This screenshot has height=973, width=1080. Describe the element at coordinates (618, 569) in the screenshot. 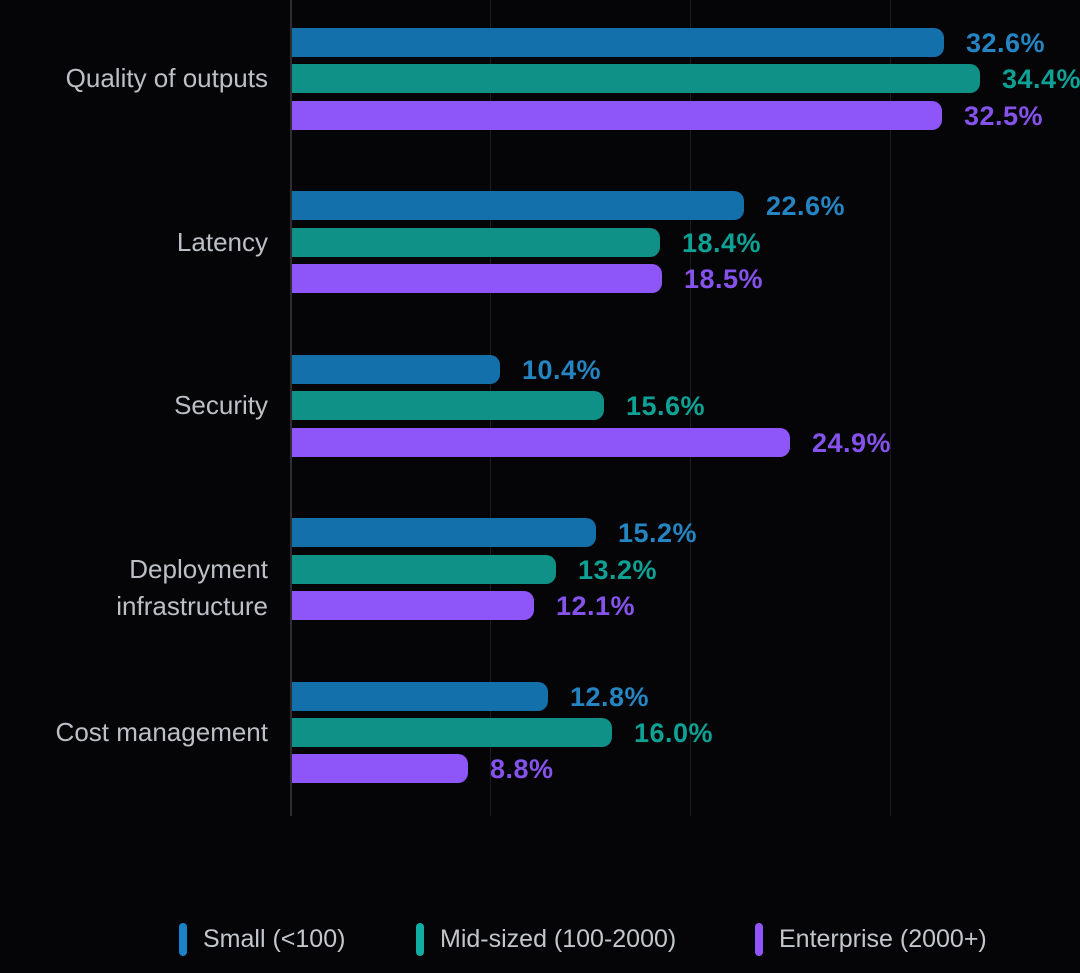

I see `bar-value-label: 13.2%` at that location.